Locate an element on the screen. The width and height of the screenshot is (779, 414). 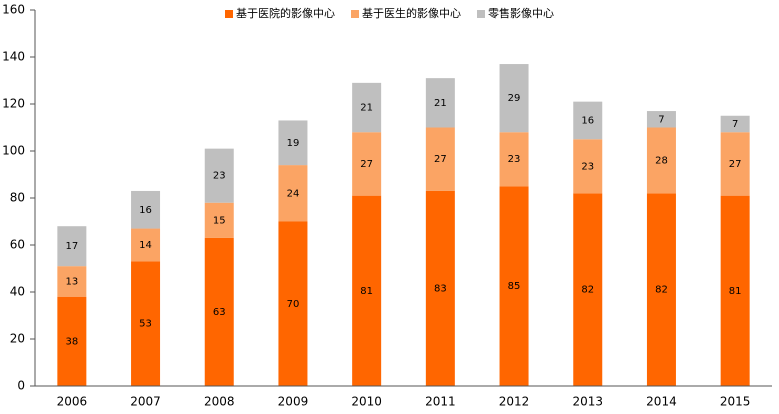
value-label: 53 is located at coordinates (145, 324).